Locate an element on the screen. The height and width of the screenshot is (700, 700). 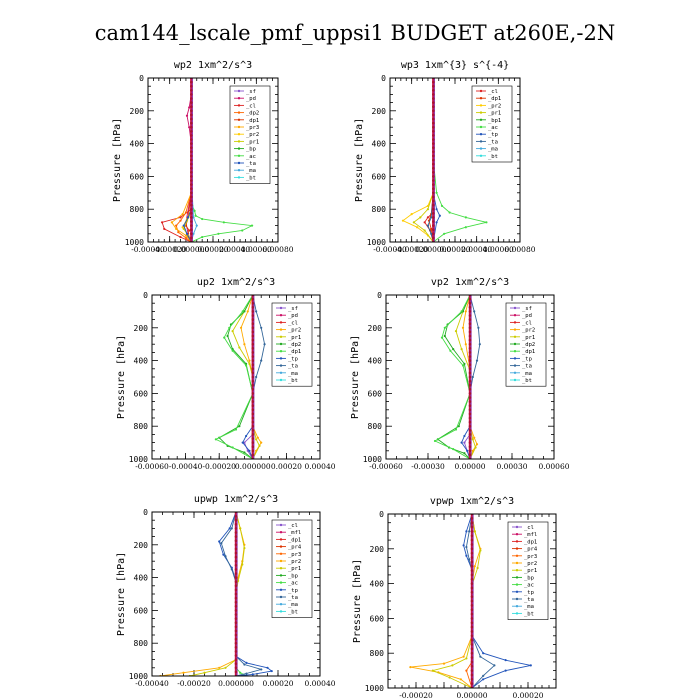
x-tick-label: -0.00060 is located at coordinates (152, 466).